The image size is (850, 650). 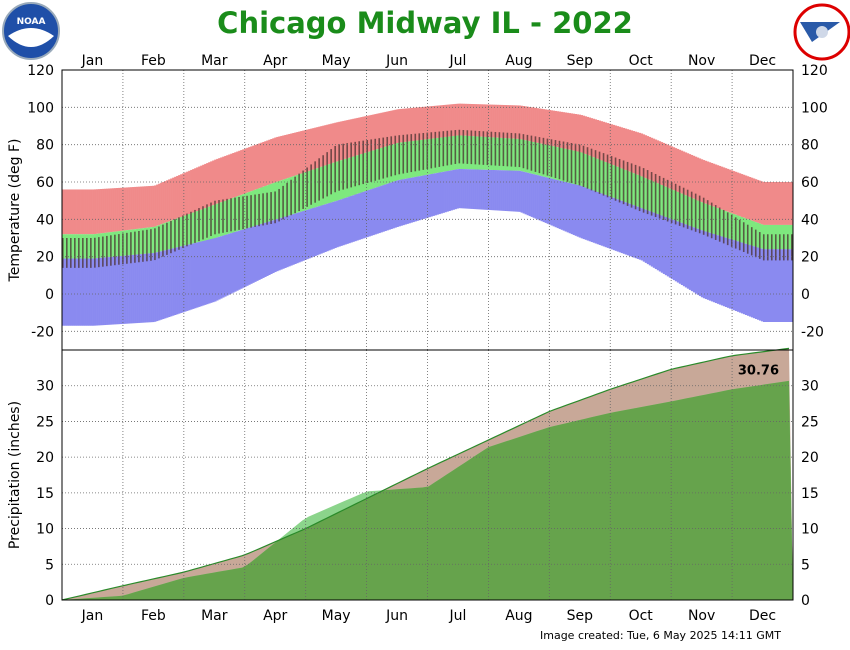 What do you see at coordinates (641, 616) in the screenshot?
I see `precip-month-label: Oct` at bounding box center [641, 616].